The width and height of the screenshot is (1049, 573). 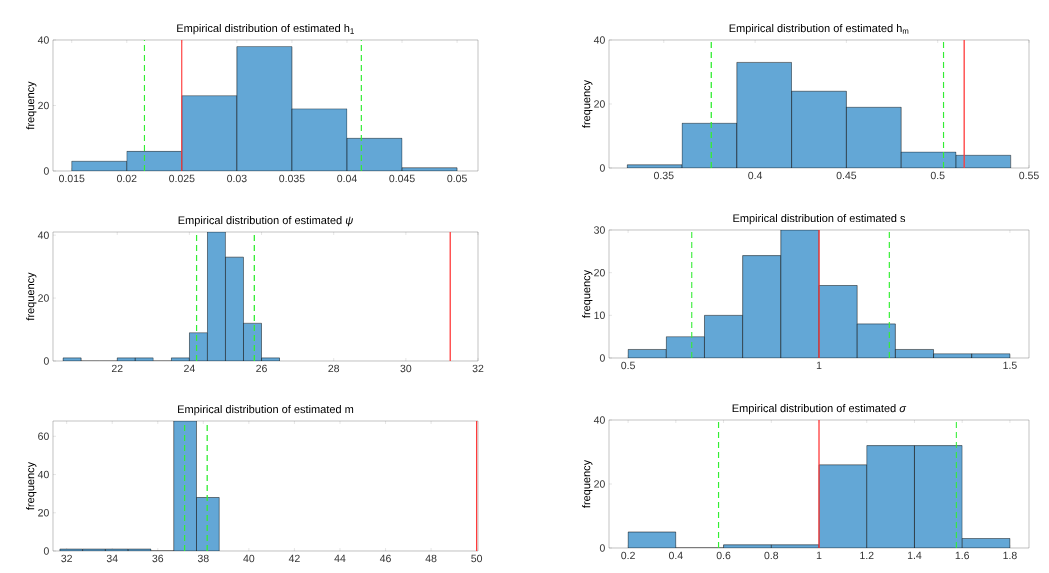 I want to click on y-tick-label: 30, so click(x=599, y=230).